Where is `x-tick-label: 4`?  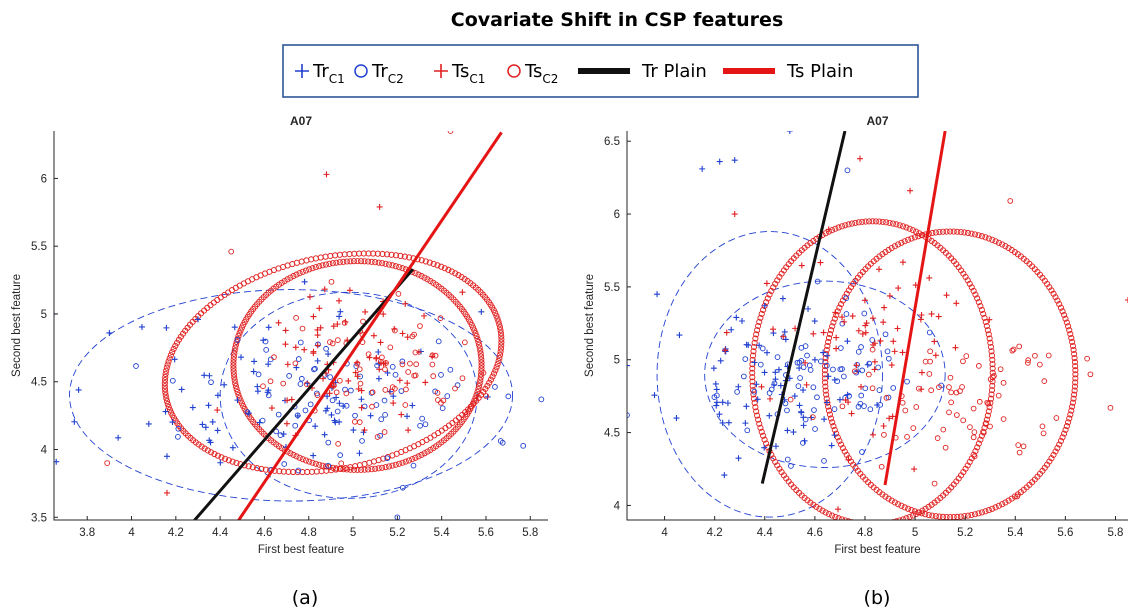 x-tick-label: 4 is located at coordinates (664, 533).